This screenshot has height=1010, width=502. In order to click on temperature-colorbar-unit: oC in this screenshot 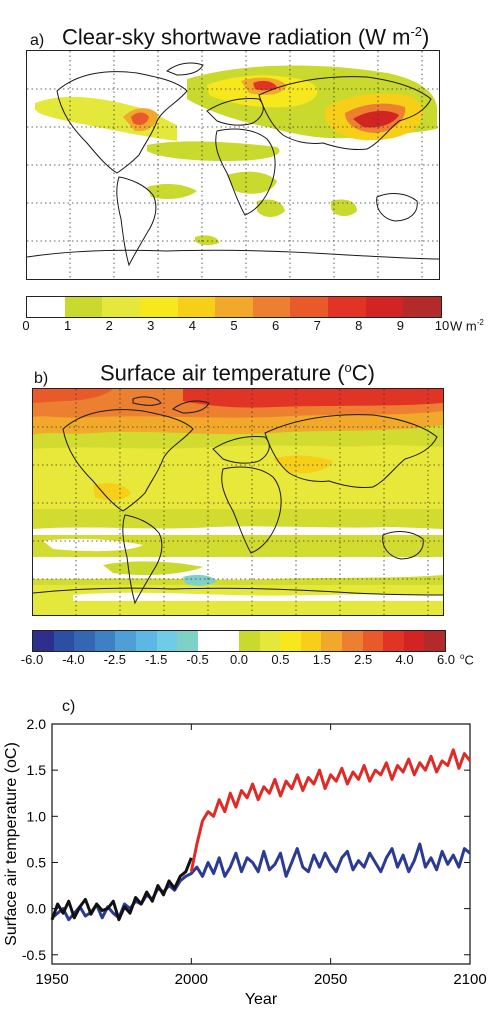, I will do `click(467, 659)`.